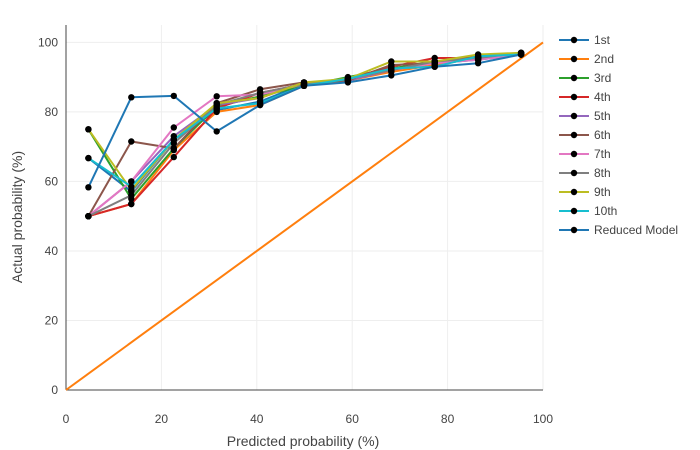 This screenshot has width=700, height=450. I want to click on legend-item: 4th, so click(585, 97).